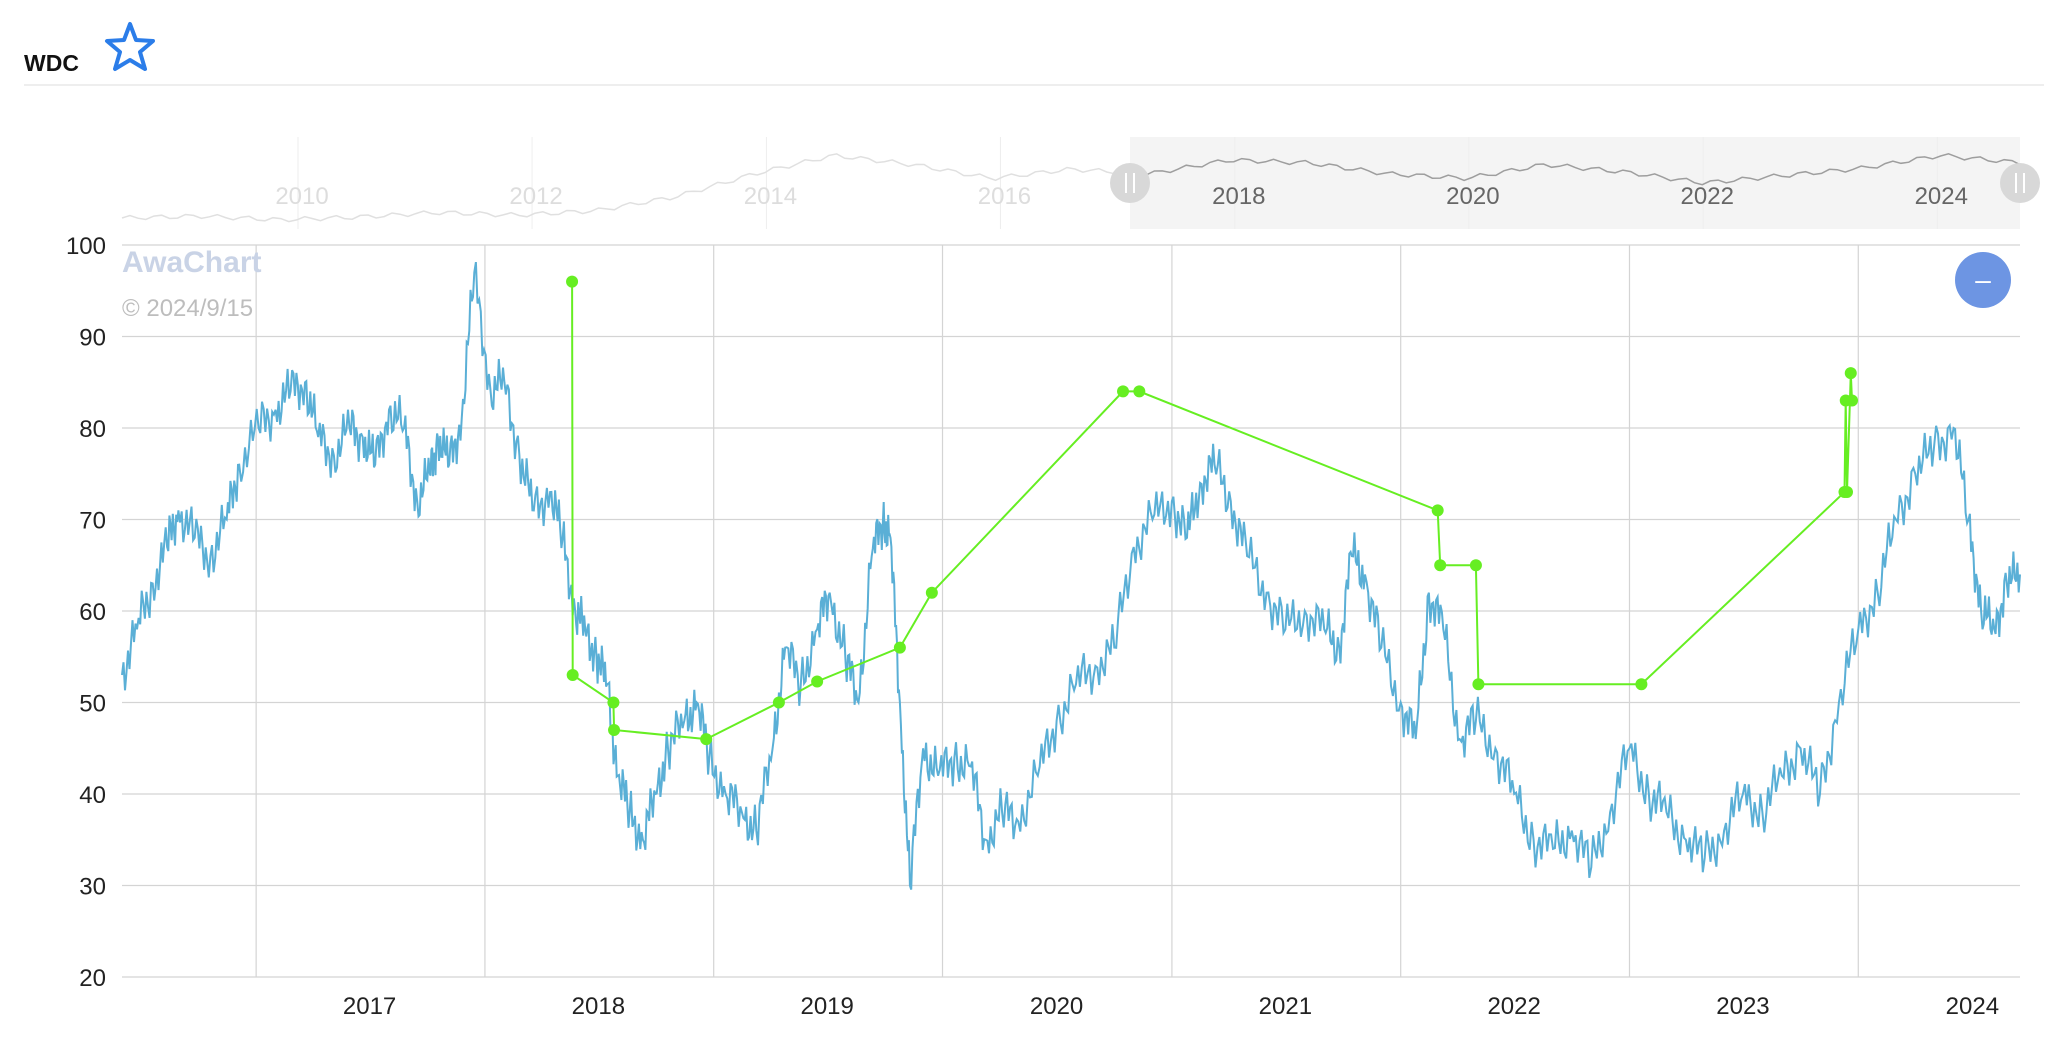  What do you see at coordinates (1742, 1006) in the screenshot?
I see `x-tick-label: 2023` at bounding box center [1742, 1006].